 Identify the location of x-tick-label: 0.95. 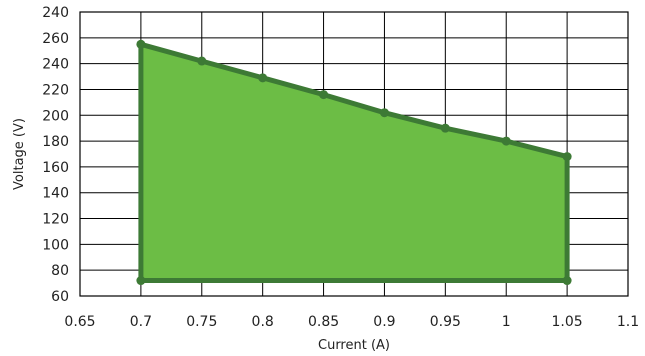
(445, 322).